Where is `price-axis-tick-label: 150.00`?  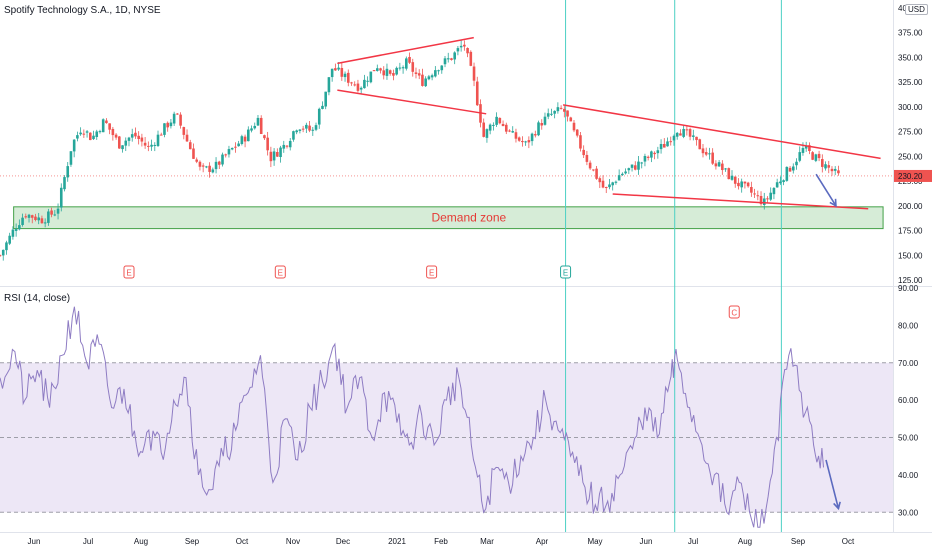
price-axis-tick-label: 150.00 is located at coordinates (910, 255).